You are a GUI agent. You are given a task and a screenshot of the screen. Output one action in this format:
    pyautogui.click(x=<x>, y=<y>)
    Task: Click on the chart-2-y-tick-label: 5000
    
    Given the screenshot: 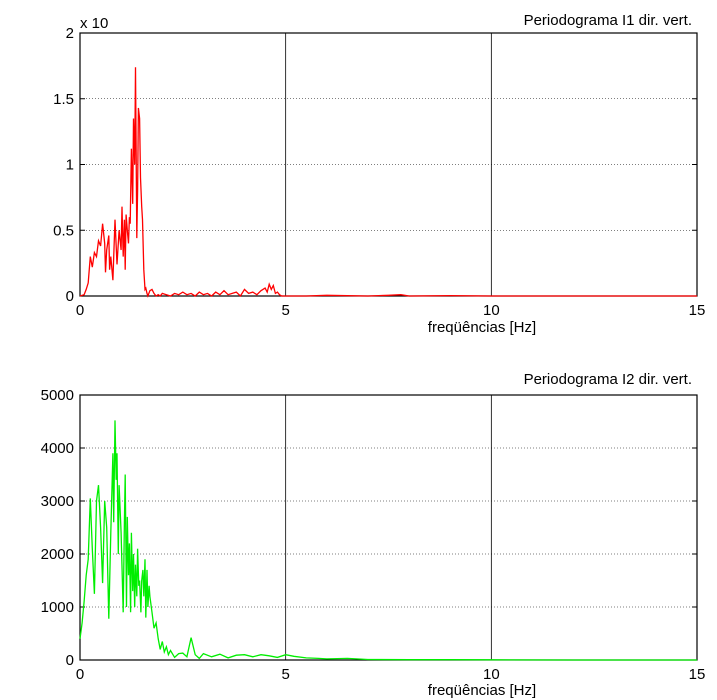 What is the action you would take?
    pyautogui.click(x=57, y=395)
    